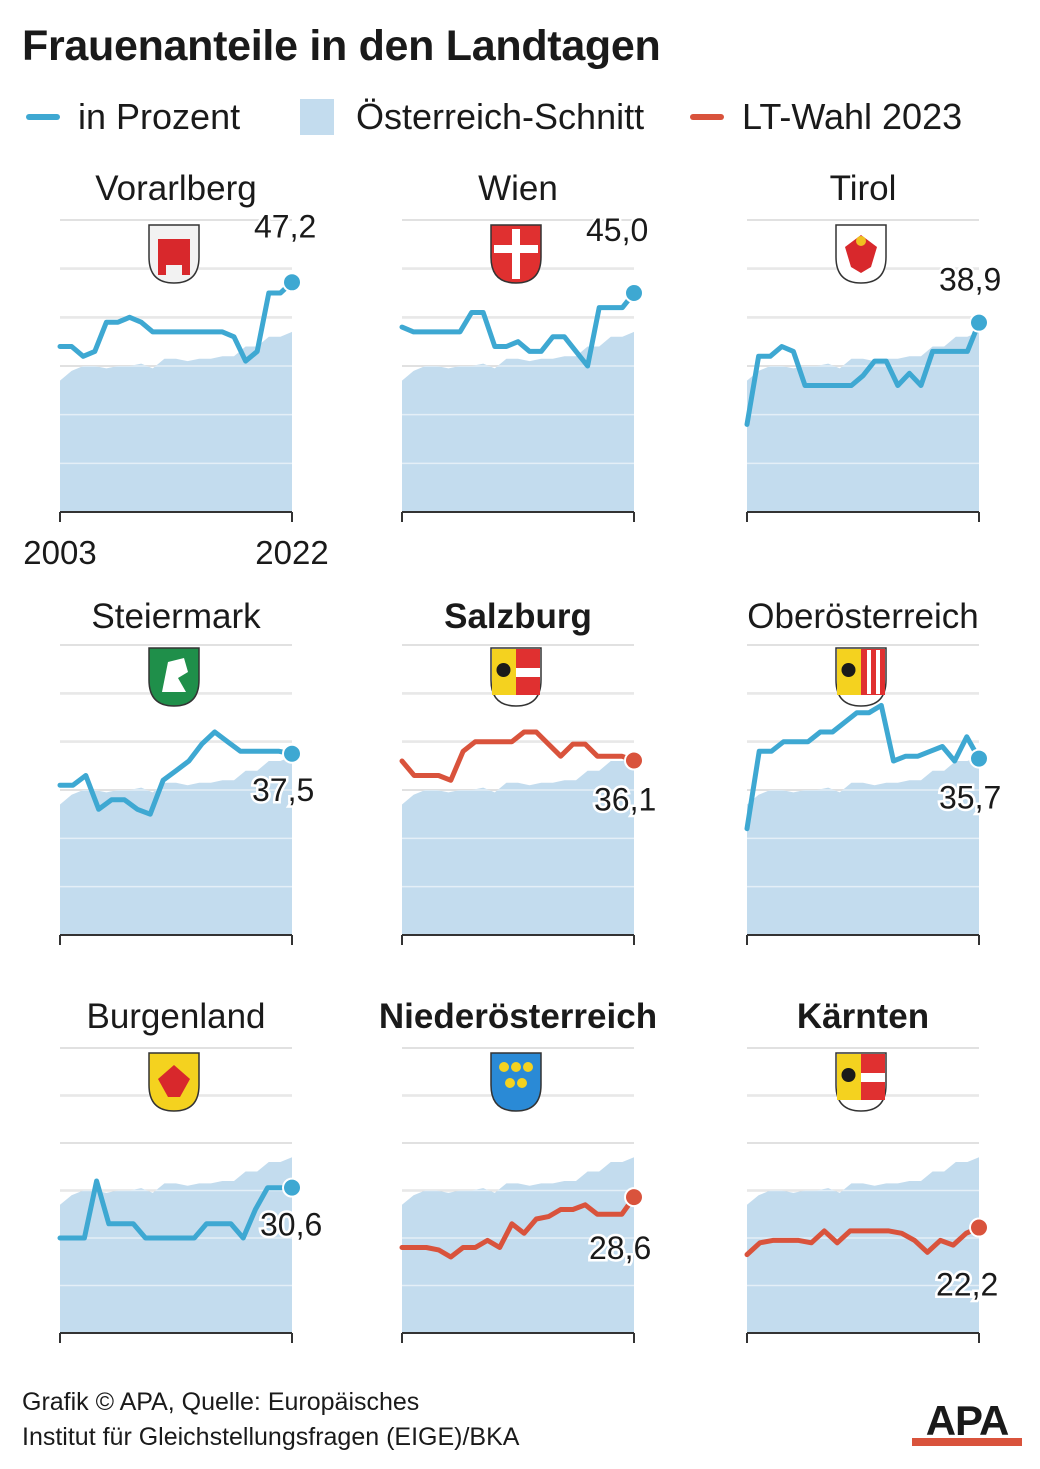 This screenshot has width=1040, height=1469. What do you see at coordinates (518, 616) in the screenshot?
I see `panel-title: Salzburg` at bounding box center [518, 616].